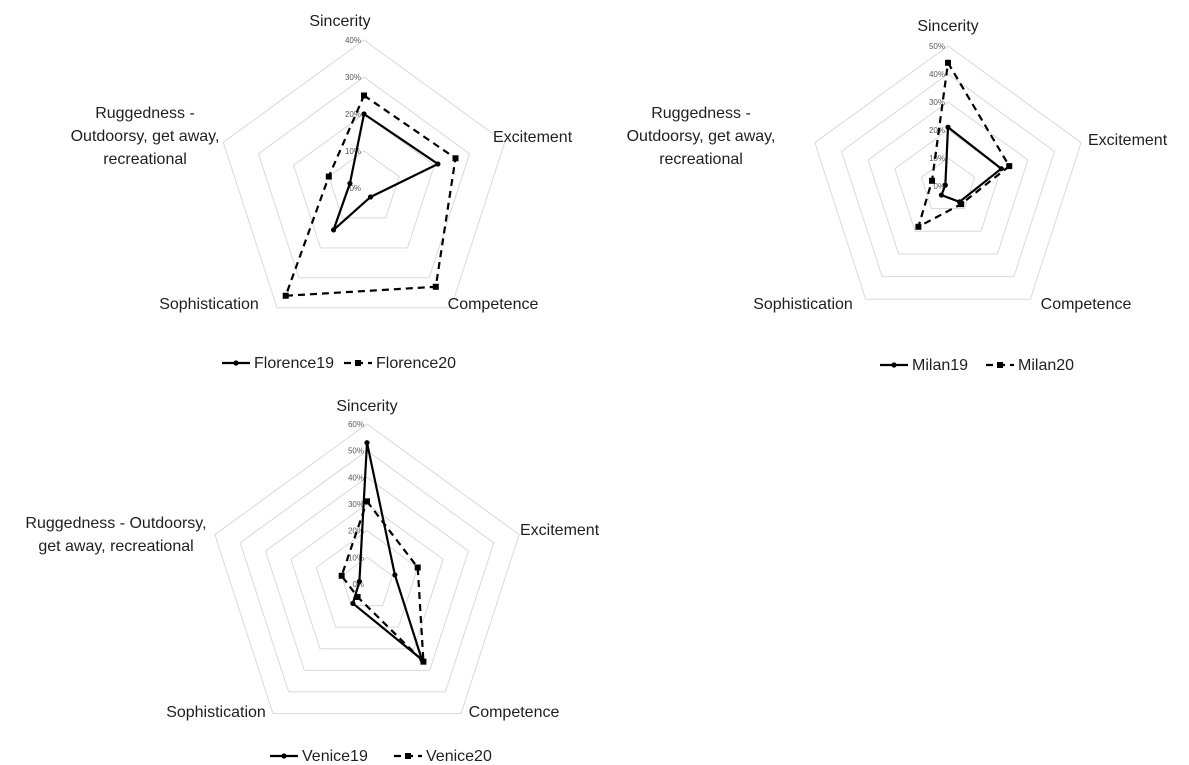 The height and width of the screenshot is (765, 1189). I want to click on series-milan19, so click(971, 164).